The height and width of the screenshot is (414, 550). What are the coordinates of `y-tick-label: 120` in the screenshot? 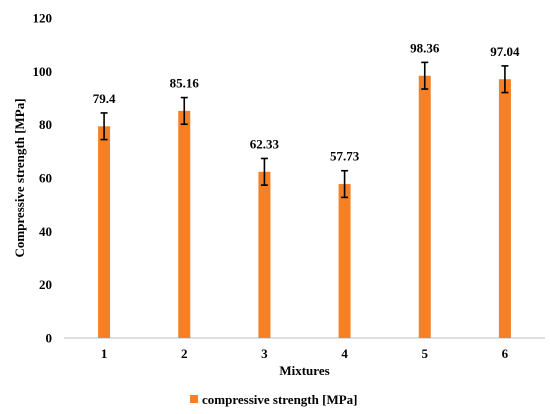 It's located at (43, 18).